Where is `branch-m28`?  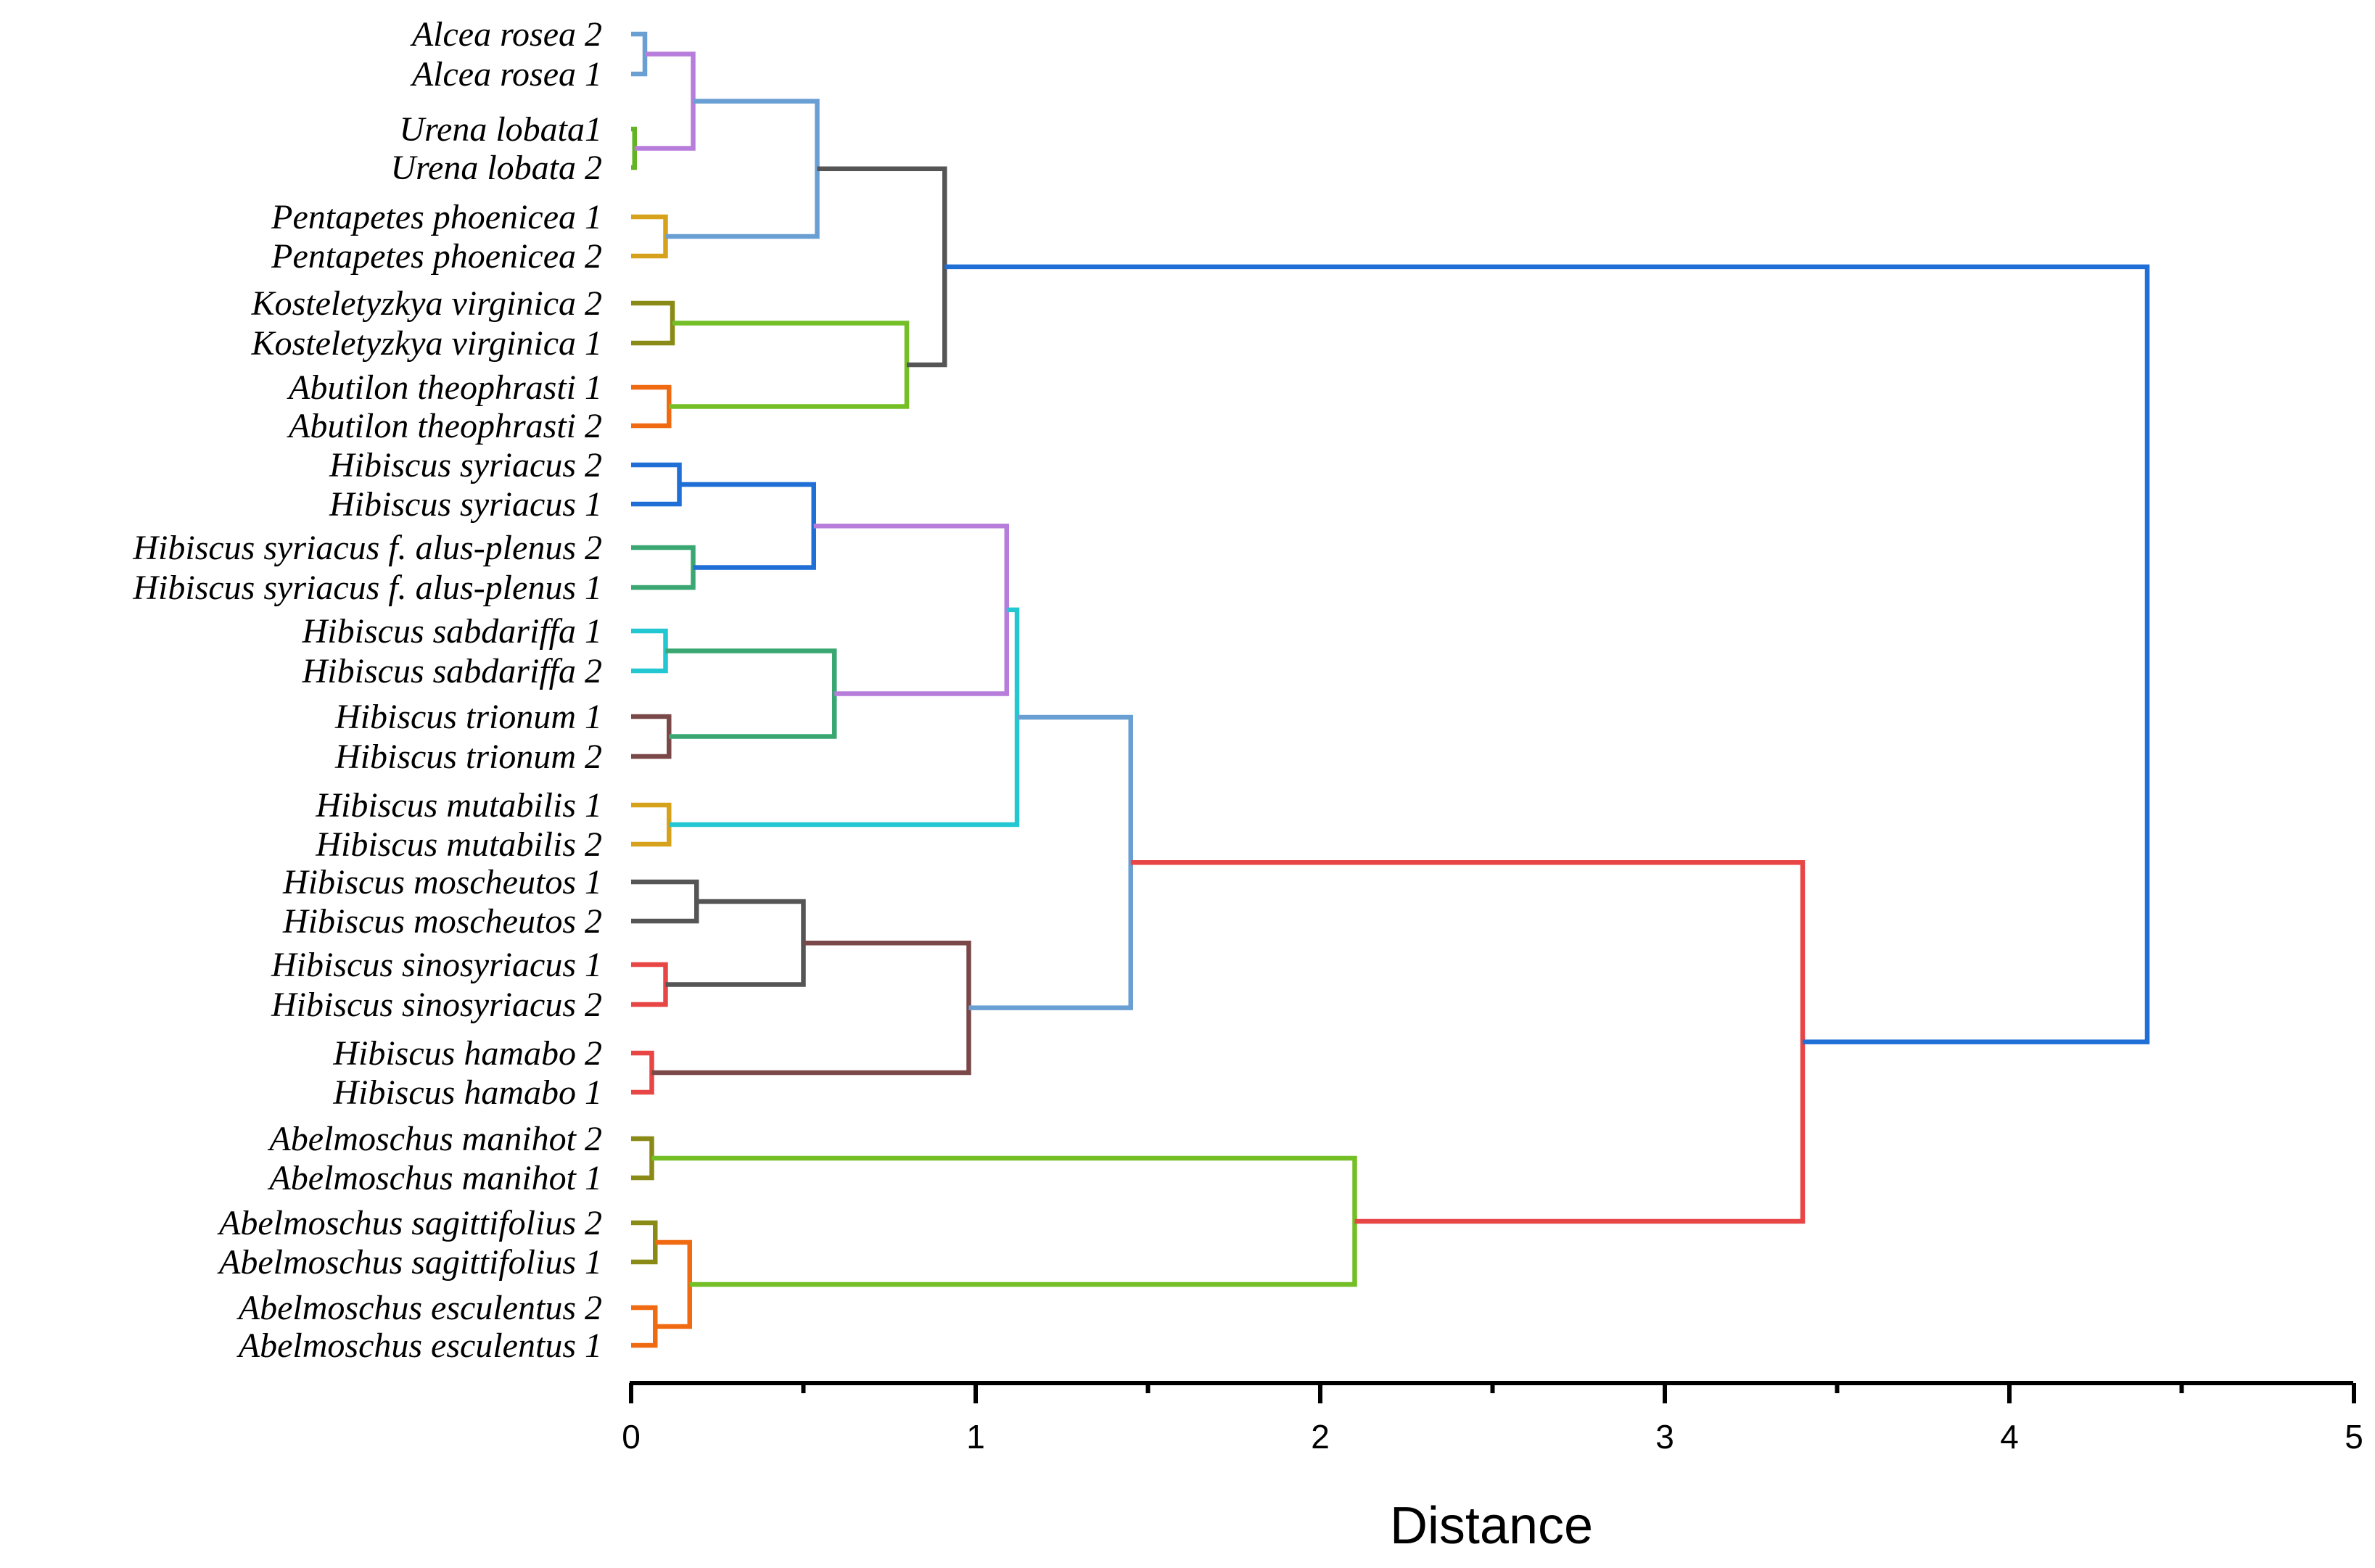
branch-m28 is located at coordinates (673, 1284).